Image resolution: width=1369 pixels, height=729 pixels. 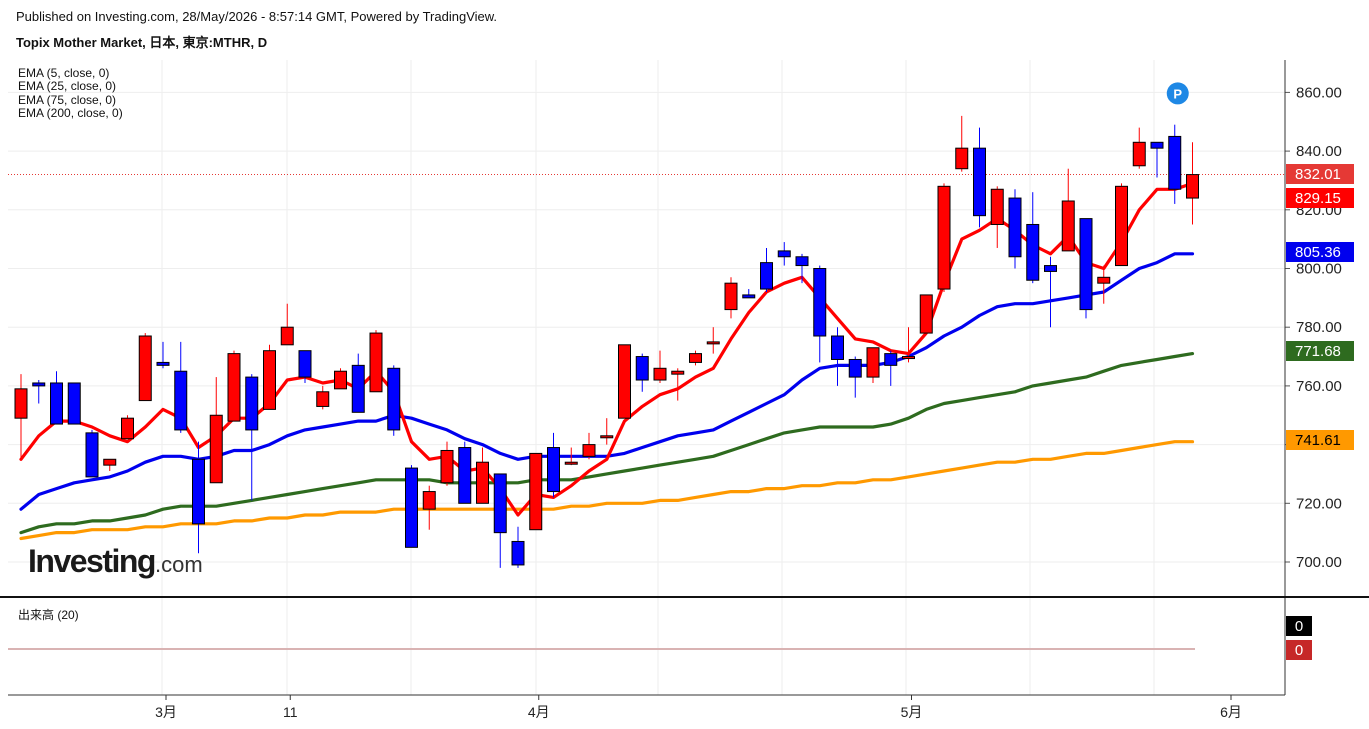 What do you see at coordinates (166, 712) in the screenshot?
I see `x-tick-label: 3月` at bounding box center [166, 712].